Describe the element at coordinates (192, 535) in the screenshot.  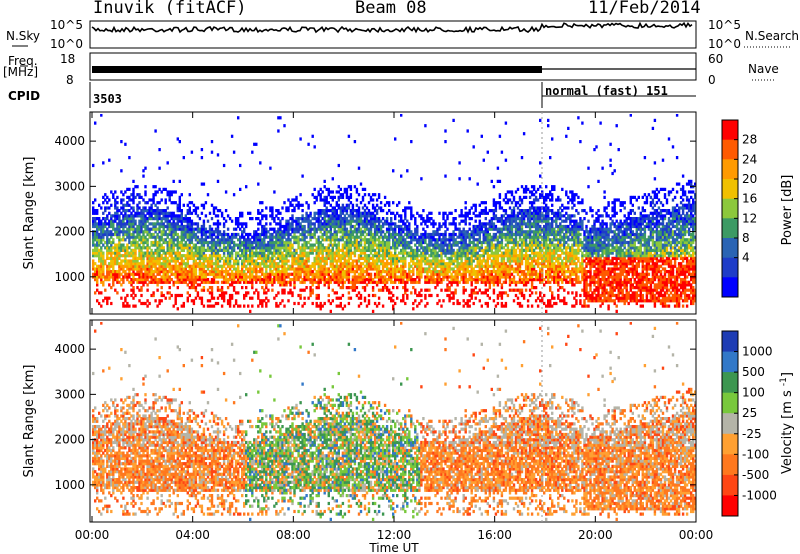
I see `xtick-label: 04:00` at that location.